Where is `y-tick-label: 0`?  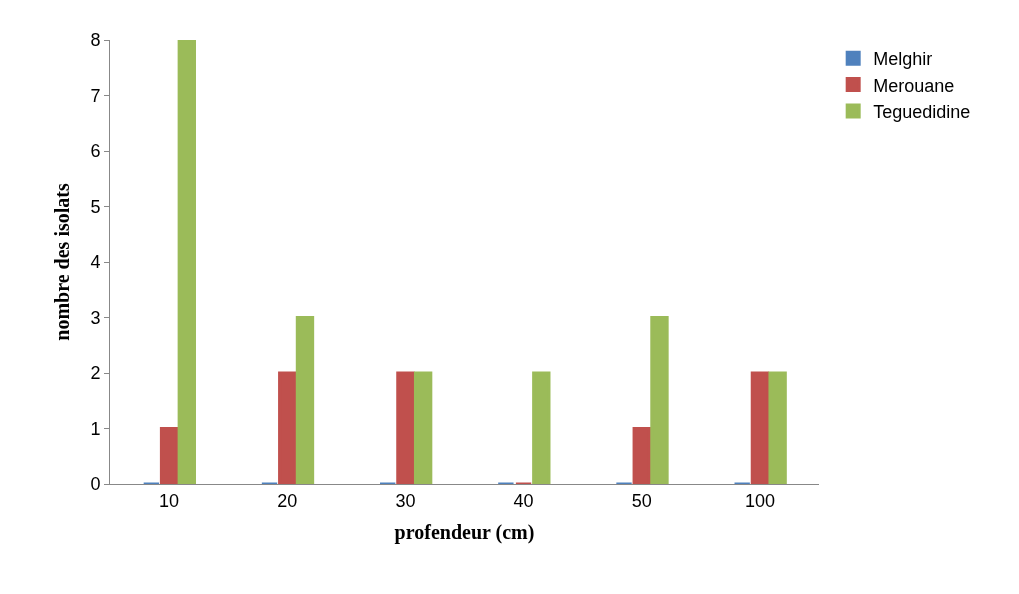 y-tick-label: 0 is located at coordinates (95, 484).